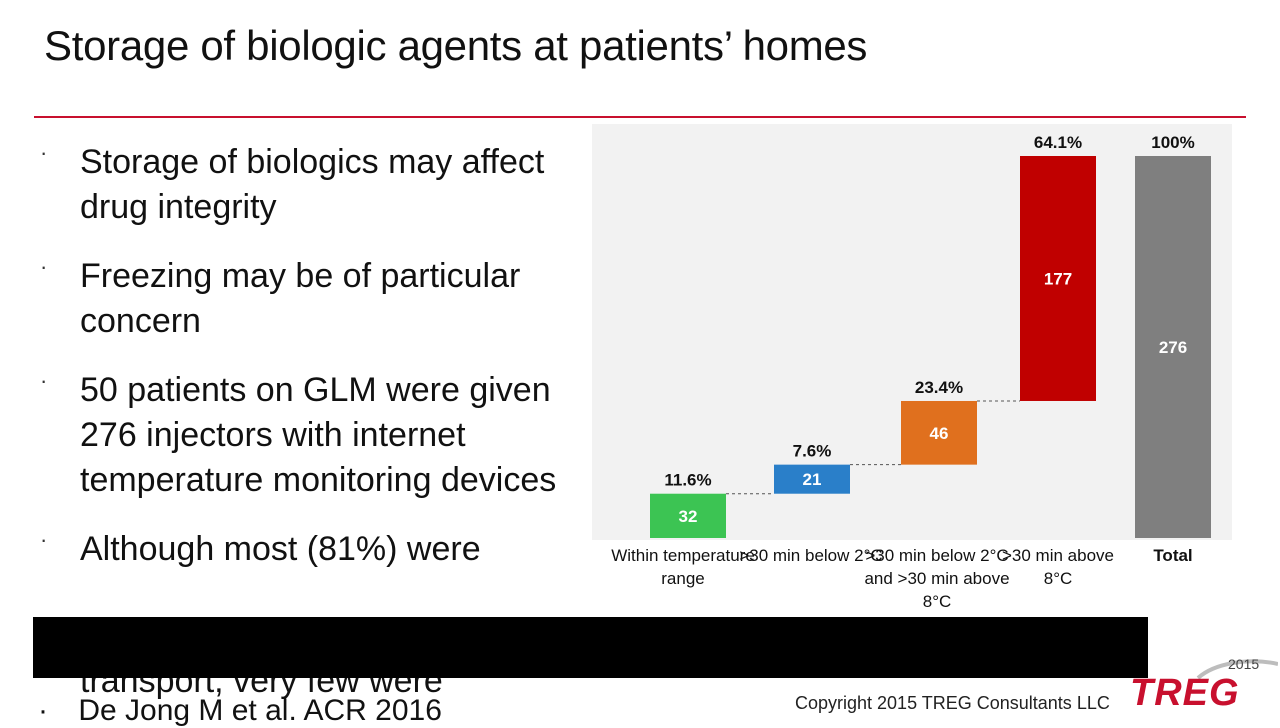 This screenshot has height=728, width=1280. I want to click on bar-value-label: 177, so click(1058, 278).